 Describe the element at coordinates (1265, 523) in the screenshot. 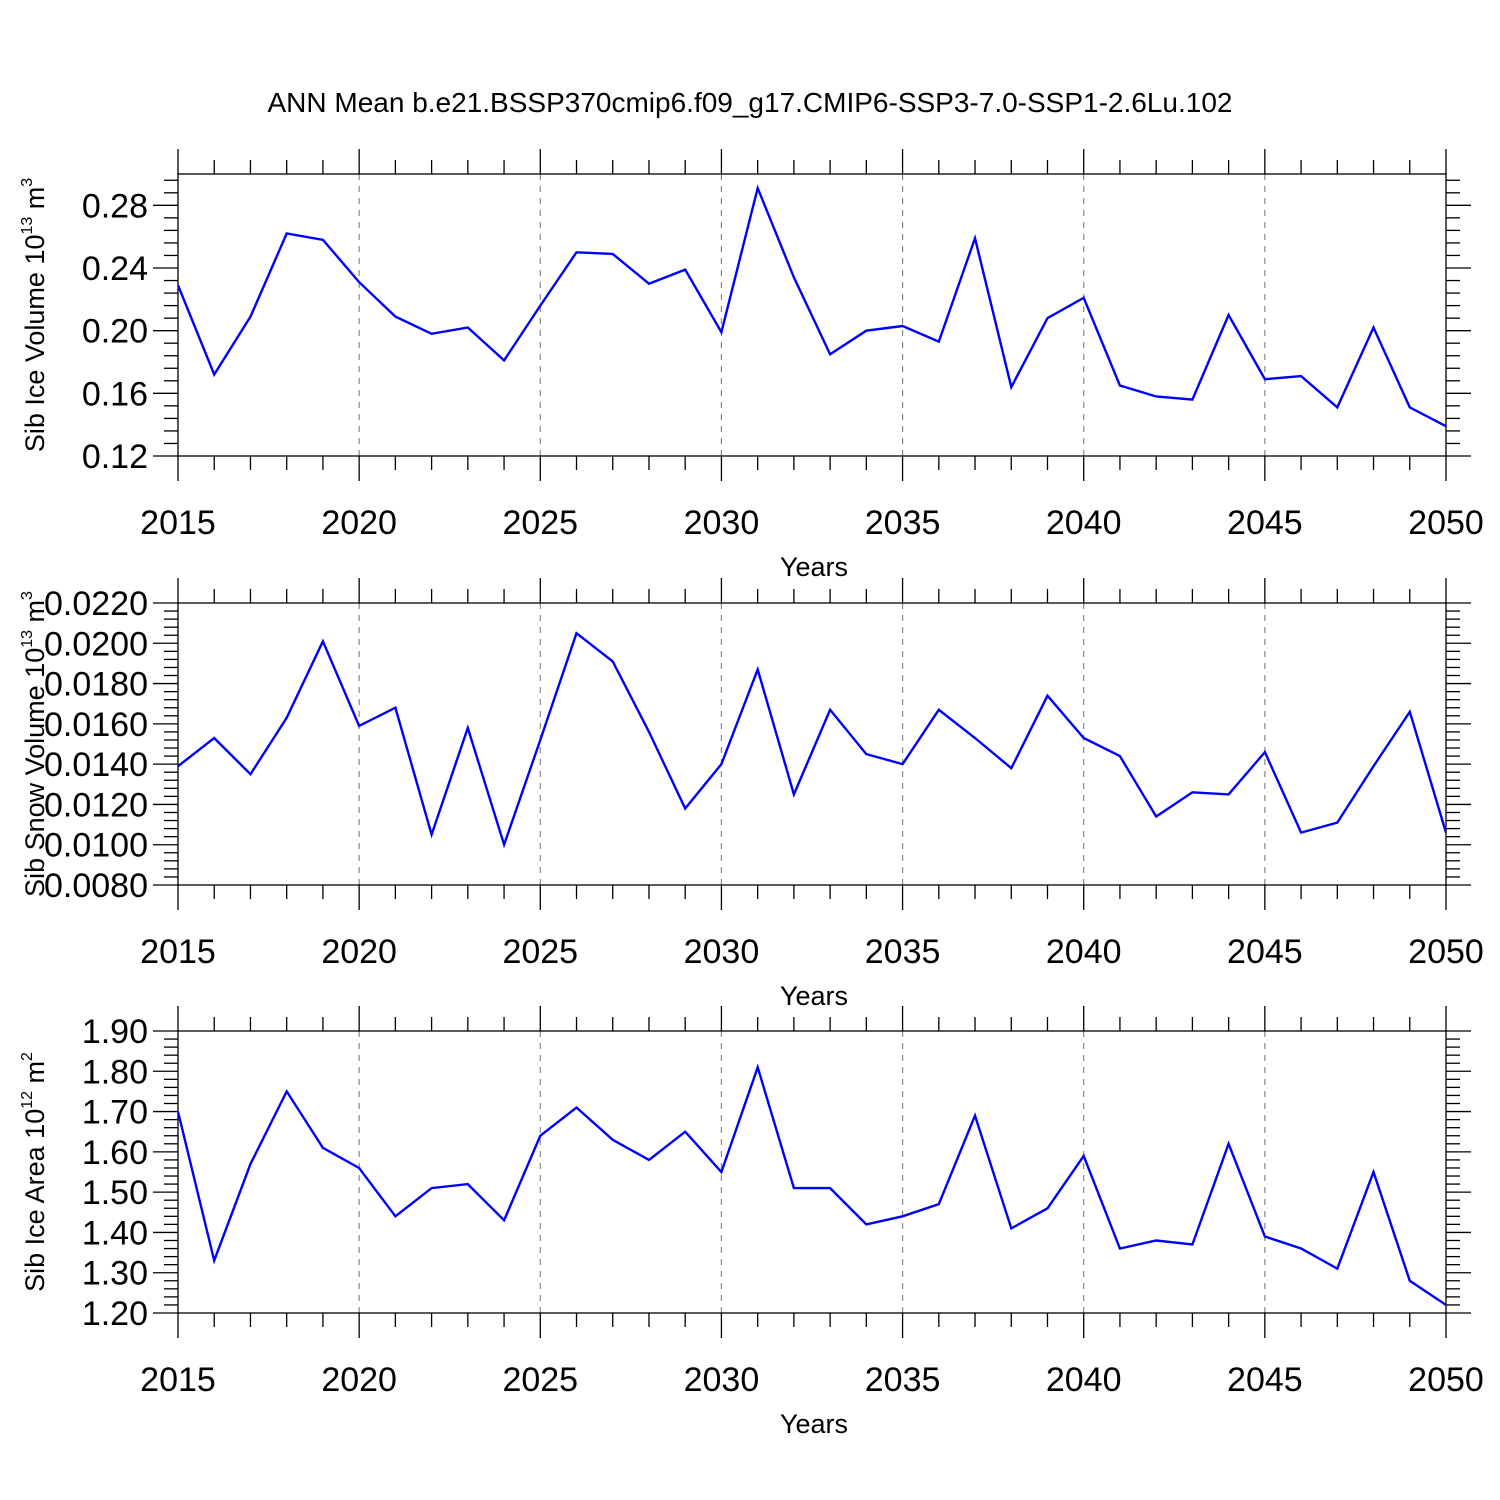

I see `x-tick-label: 2045` at that location.